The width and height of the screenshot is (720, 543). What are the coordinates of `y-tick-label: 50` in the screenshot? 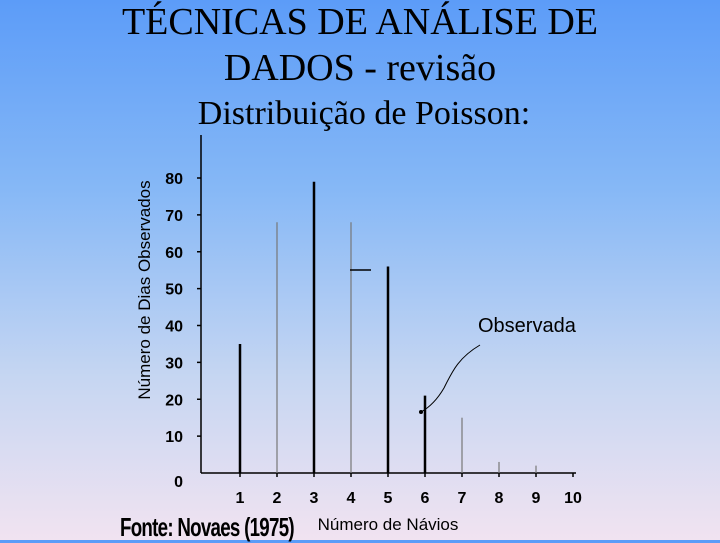 It's located at (174, 290).